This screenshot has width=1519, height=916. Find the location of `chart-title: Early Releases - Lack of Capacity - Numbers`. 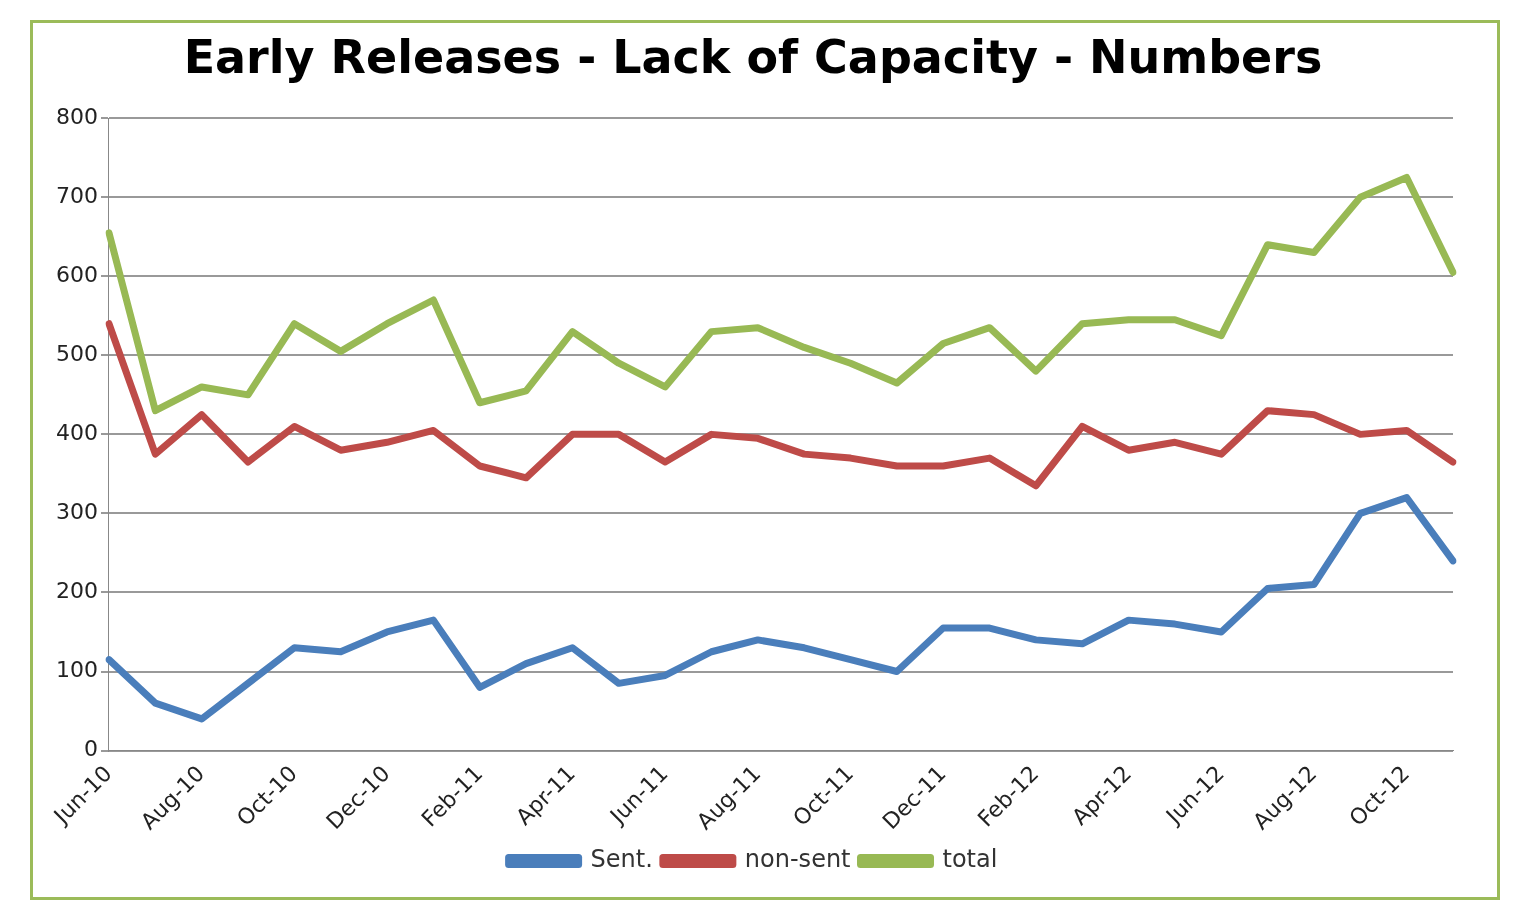

chart-title: Early Releases - Lack of Capacity - Numbers is located at coordinates (753, 56).